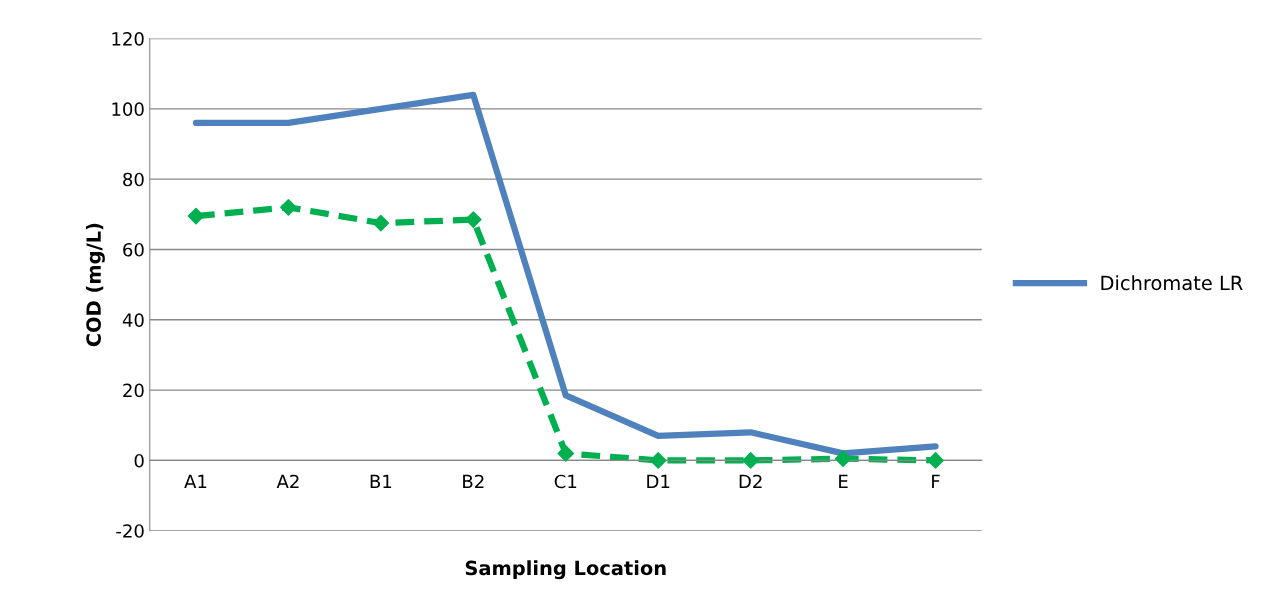 This screenshot has width=1280, height=593. I want to click on y-tick-label: -20, so click(130, 531).